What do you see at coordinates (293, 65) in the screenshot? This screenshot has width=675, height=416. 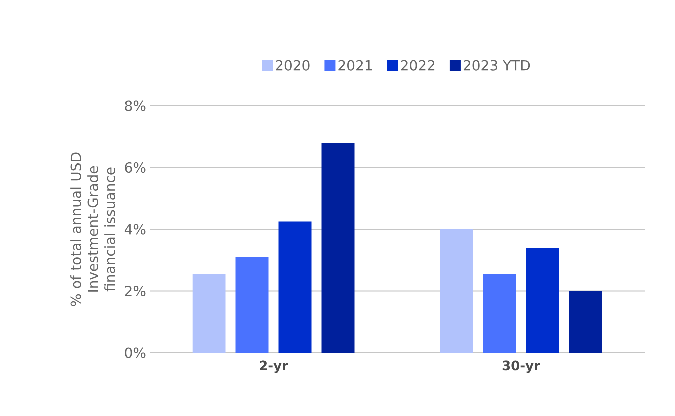 I see `legend-label: 2020` at bounding box center [293, 65].